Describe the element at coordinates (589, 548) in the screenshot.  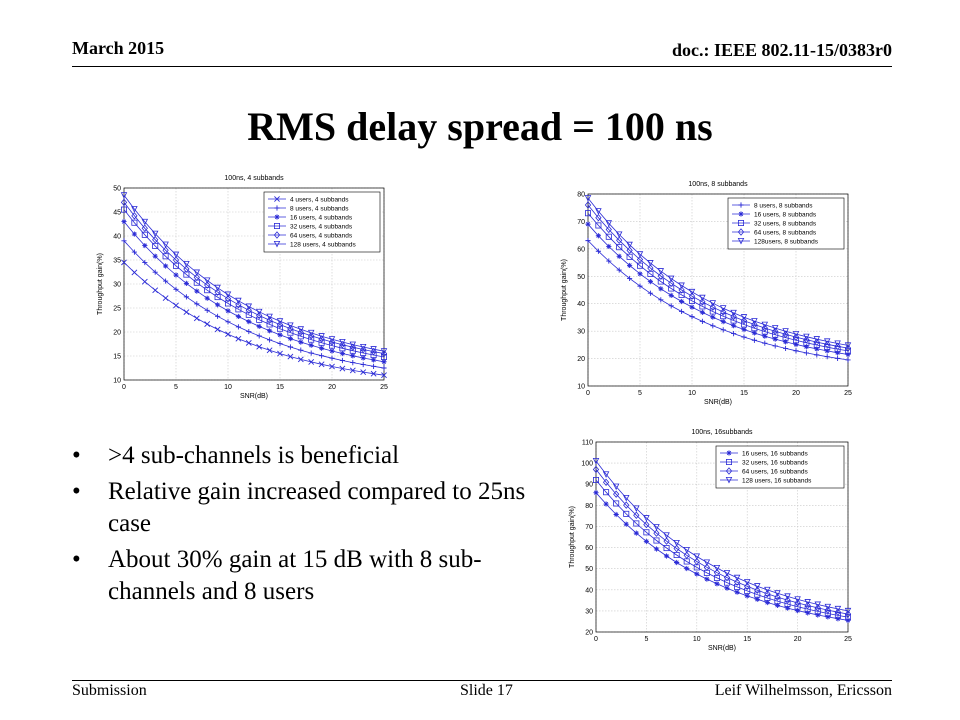
I see `y-tick-label: 60` at that location.